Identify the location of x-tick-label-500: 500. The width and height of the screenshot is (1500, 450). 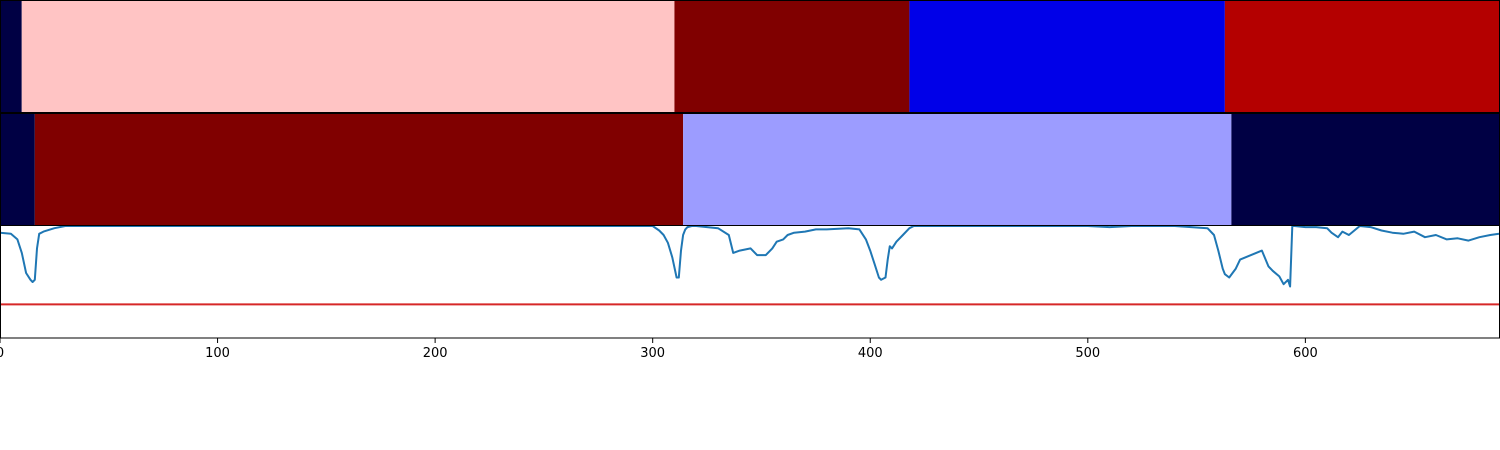
(1087, 353).